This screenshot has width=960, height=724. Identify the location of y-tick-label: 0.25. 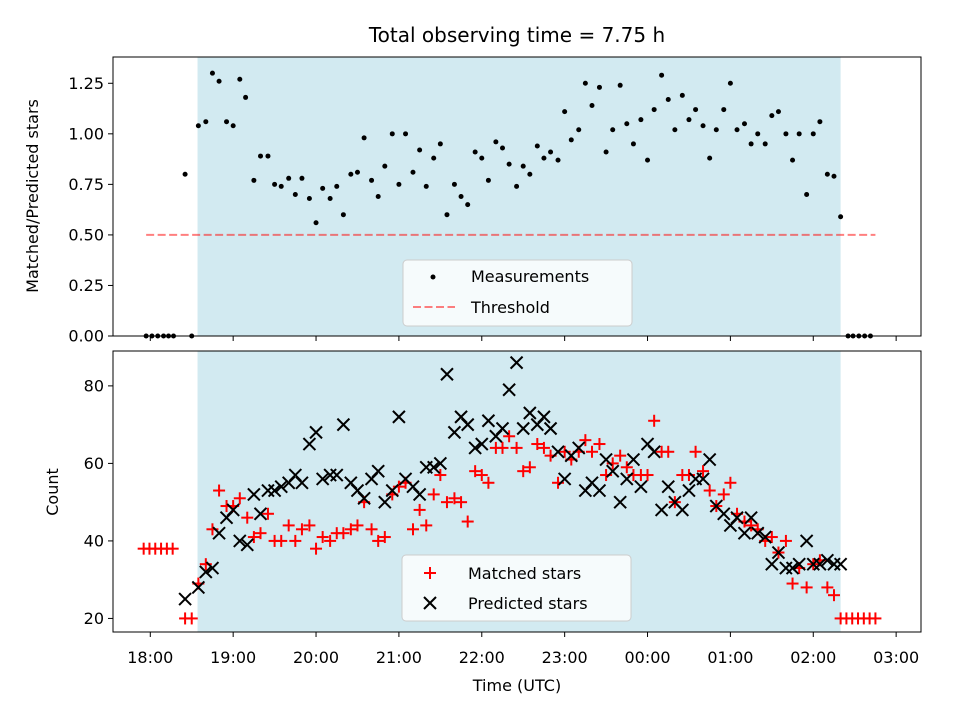
(86, 285).